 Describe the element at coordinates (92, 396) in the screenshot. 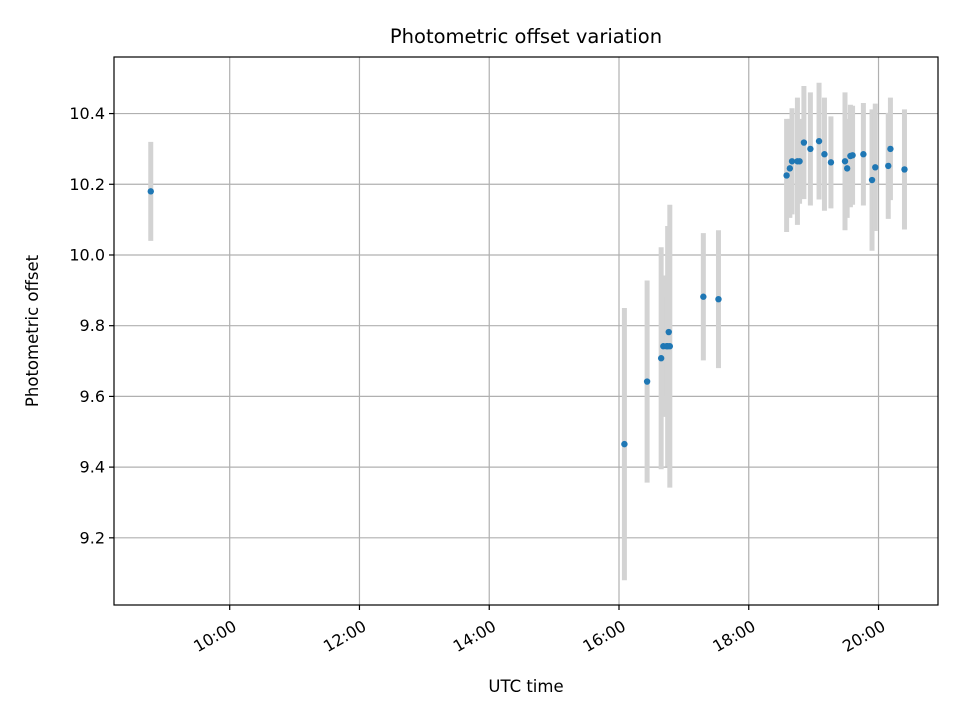

I see `y-tick-label: 9.6` at that location.